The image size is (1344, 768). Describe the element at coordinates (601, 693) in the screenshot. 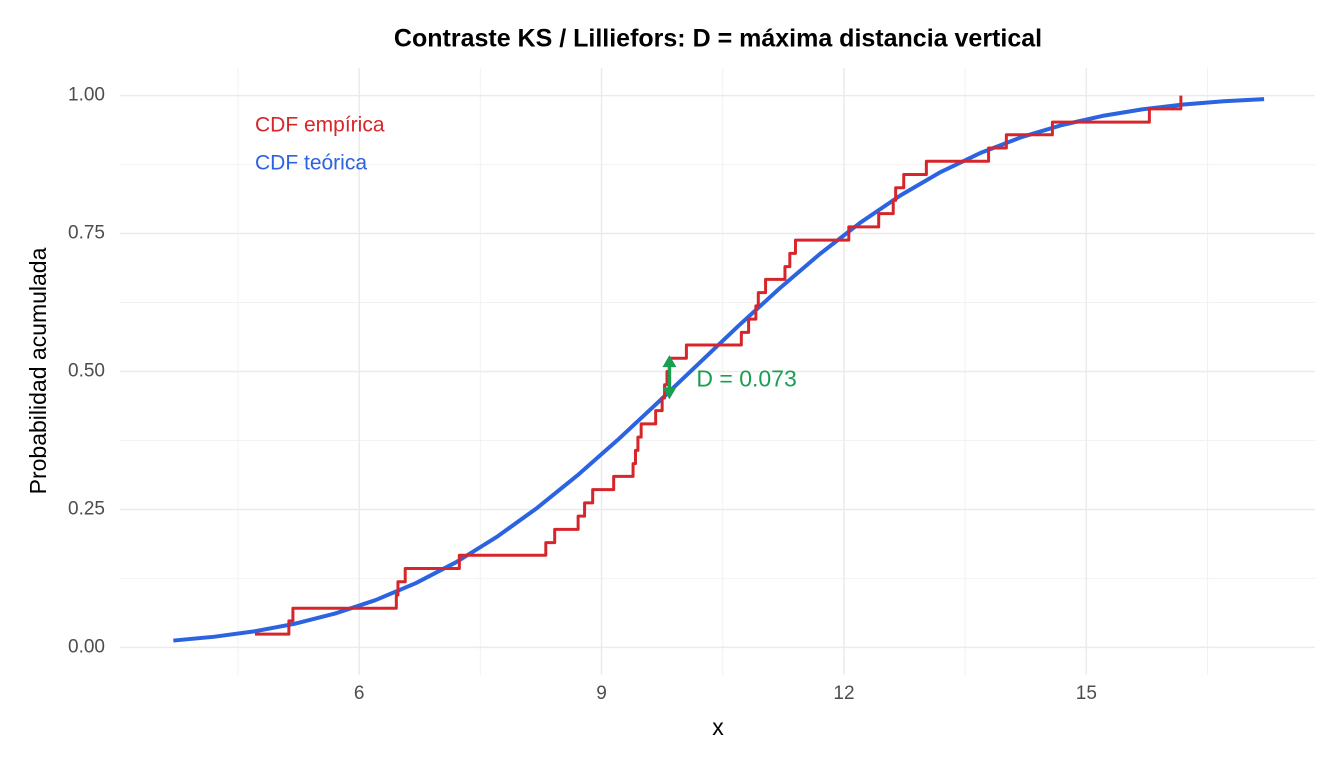

I see `x-tick-label: 9` at that location.